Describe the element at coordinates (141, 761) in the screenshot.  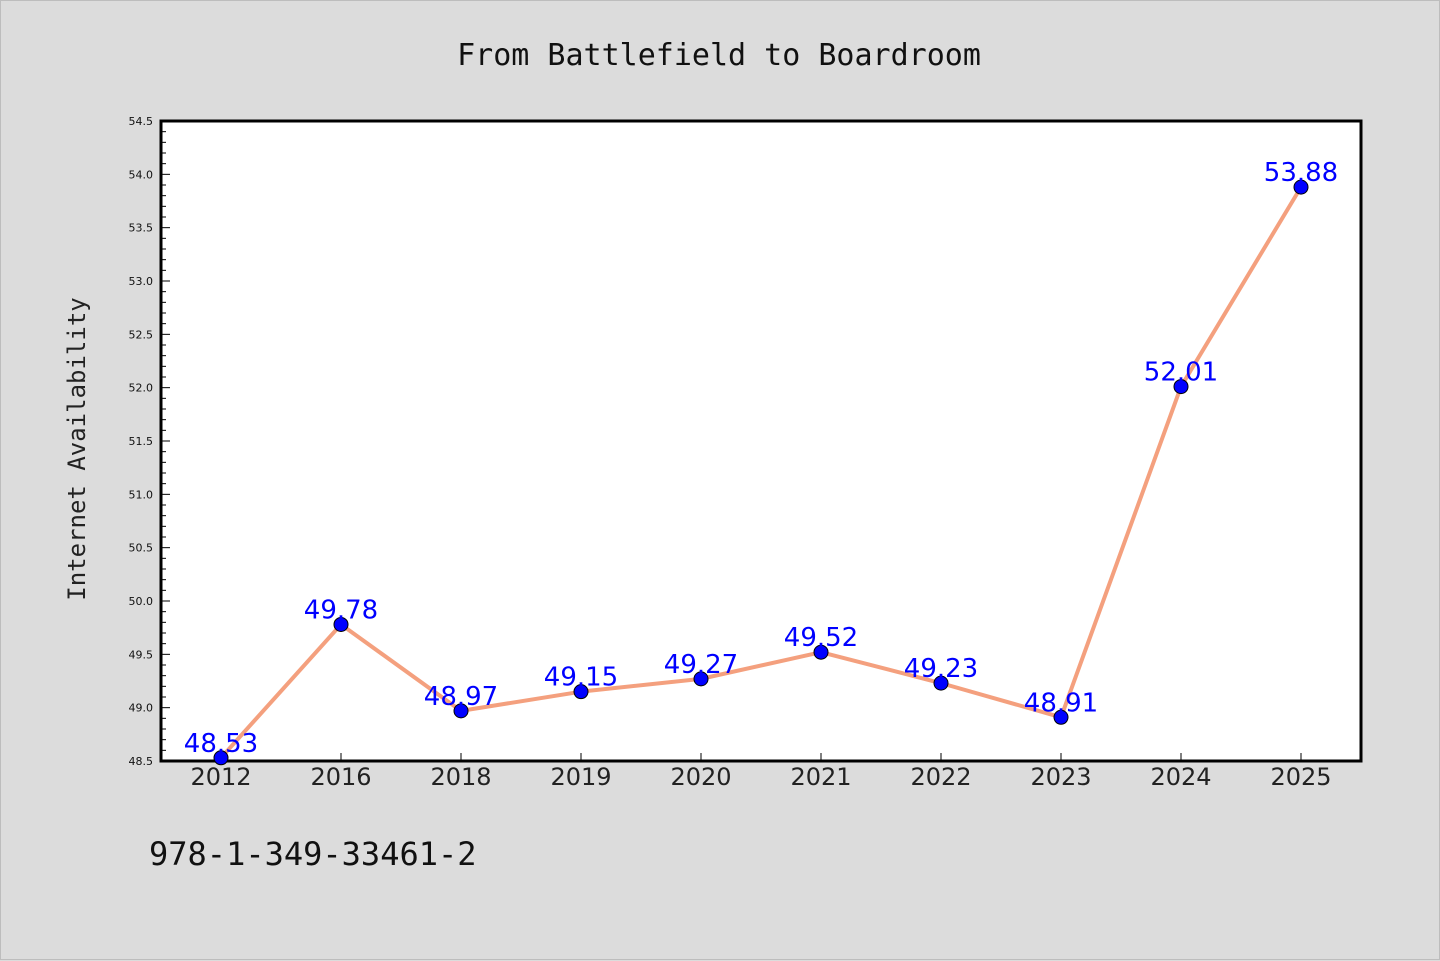
I see `y-tick-label: 48.5` at that location.